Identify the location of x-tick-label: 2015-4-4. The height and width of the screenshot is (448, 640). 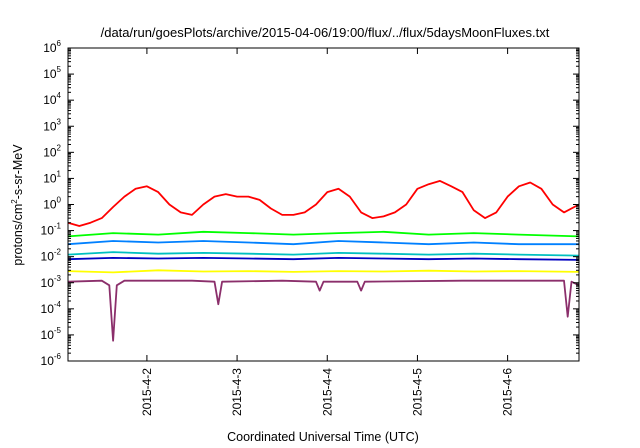
(327, 392).